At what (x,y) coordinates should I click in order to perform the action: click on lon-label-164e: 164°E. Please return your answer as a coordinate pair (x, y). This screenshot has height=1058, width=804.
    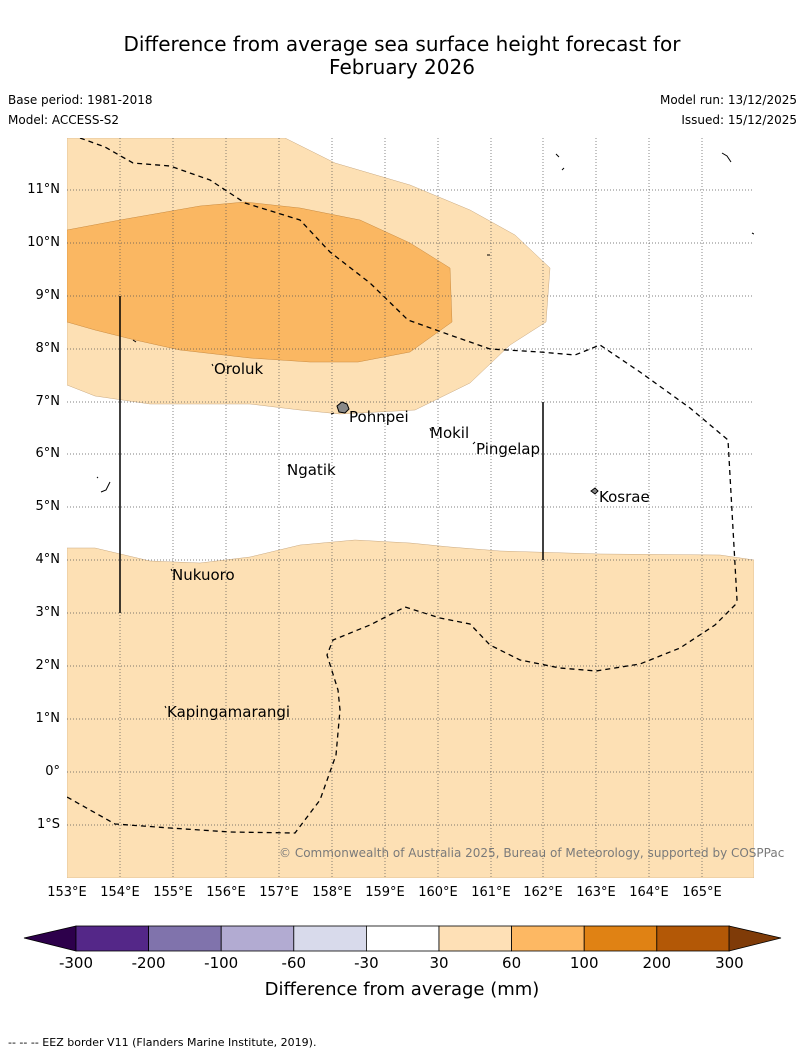
    Looking at the image, I should click on (649, 892).